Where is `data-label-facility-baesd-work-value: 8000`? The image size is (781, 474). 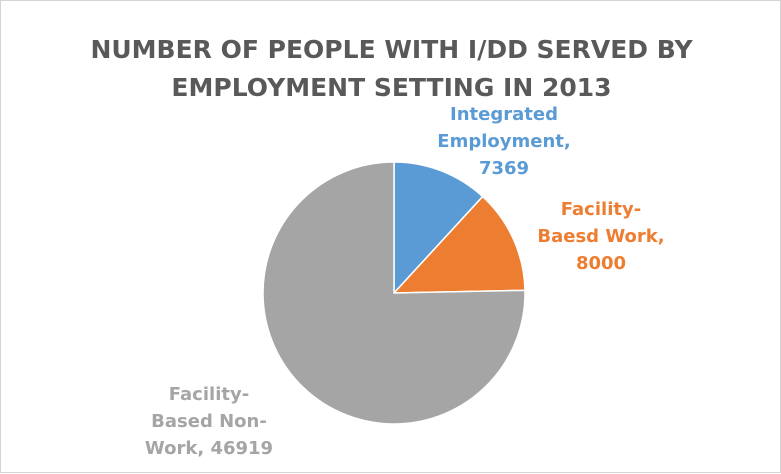 data-label-facility-baesd-work-value: 8000 is located at coordinates (601, 263).